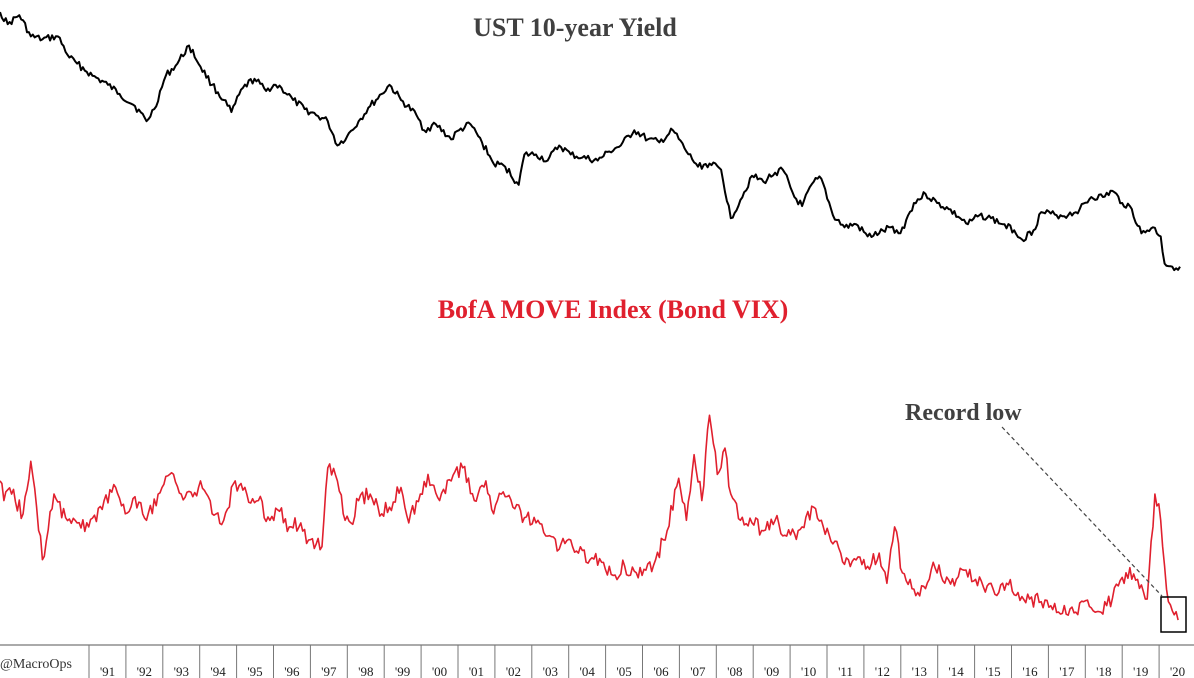 The width and height of the screenshot is (1194, 678). Describe the element at coordinates (963, 413) in the screenshot. I see `record-low-annotation: Record low` at that location.